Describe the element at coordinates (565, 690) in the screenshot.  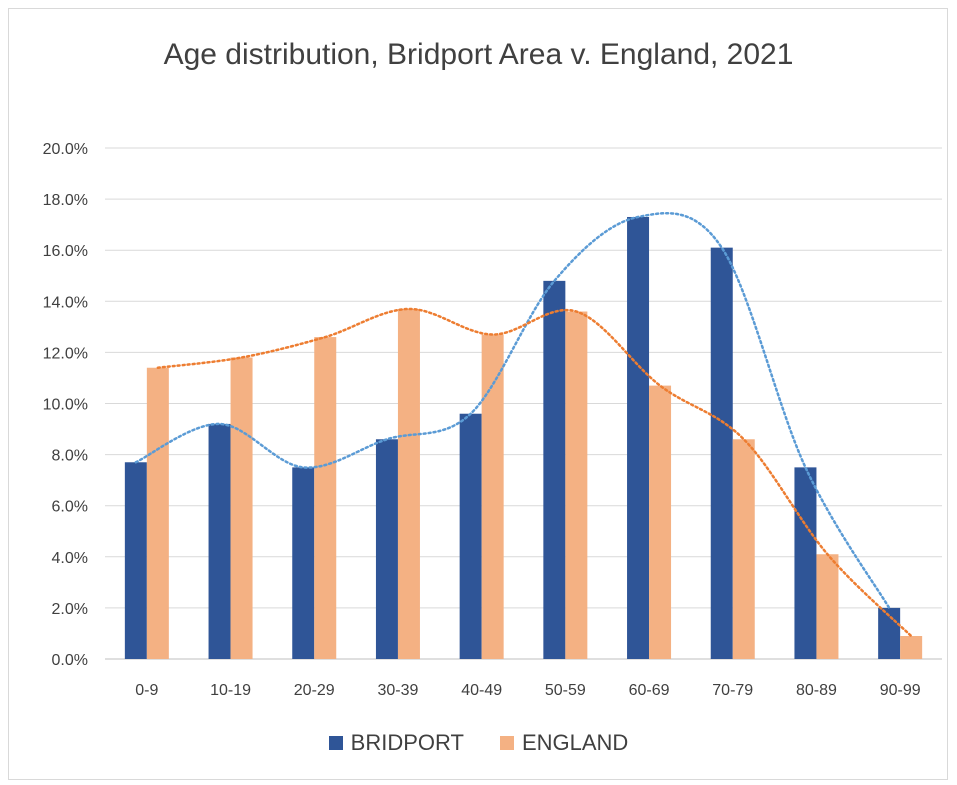
I see `x-tick-label: 50-59` at that location.